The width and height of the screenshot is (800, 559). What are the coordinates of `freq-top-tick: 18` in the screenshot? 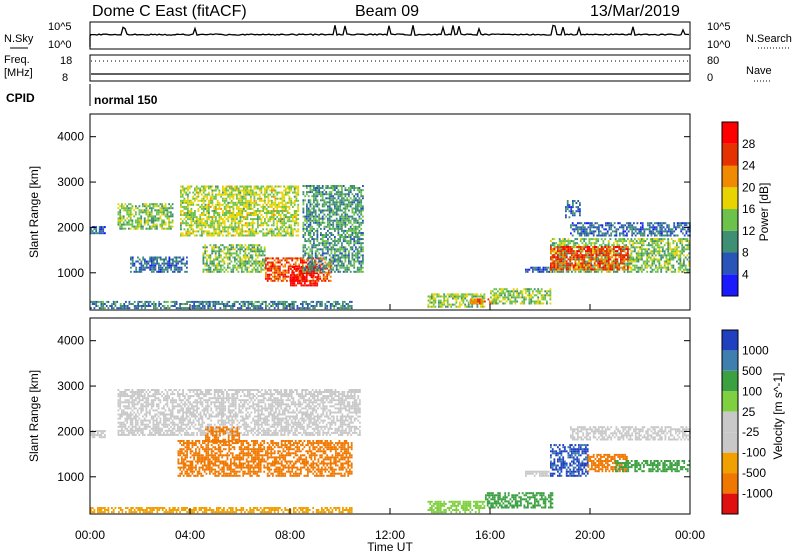 It's located at (66, 61).